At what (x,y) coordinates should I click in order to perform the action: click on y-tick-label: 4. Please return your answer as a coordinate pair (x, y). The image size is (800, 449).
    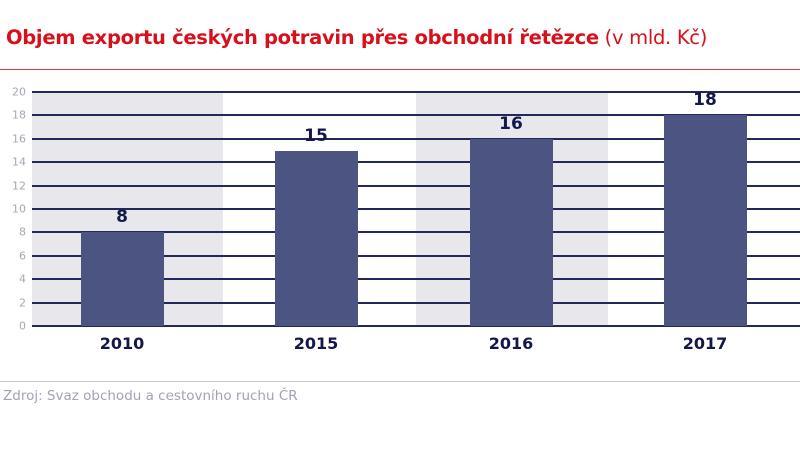
    Looking at the image, I should click on (22, 279).